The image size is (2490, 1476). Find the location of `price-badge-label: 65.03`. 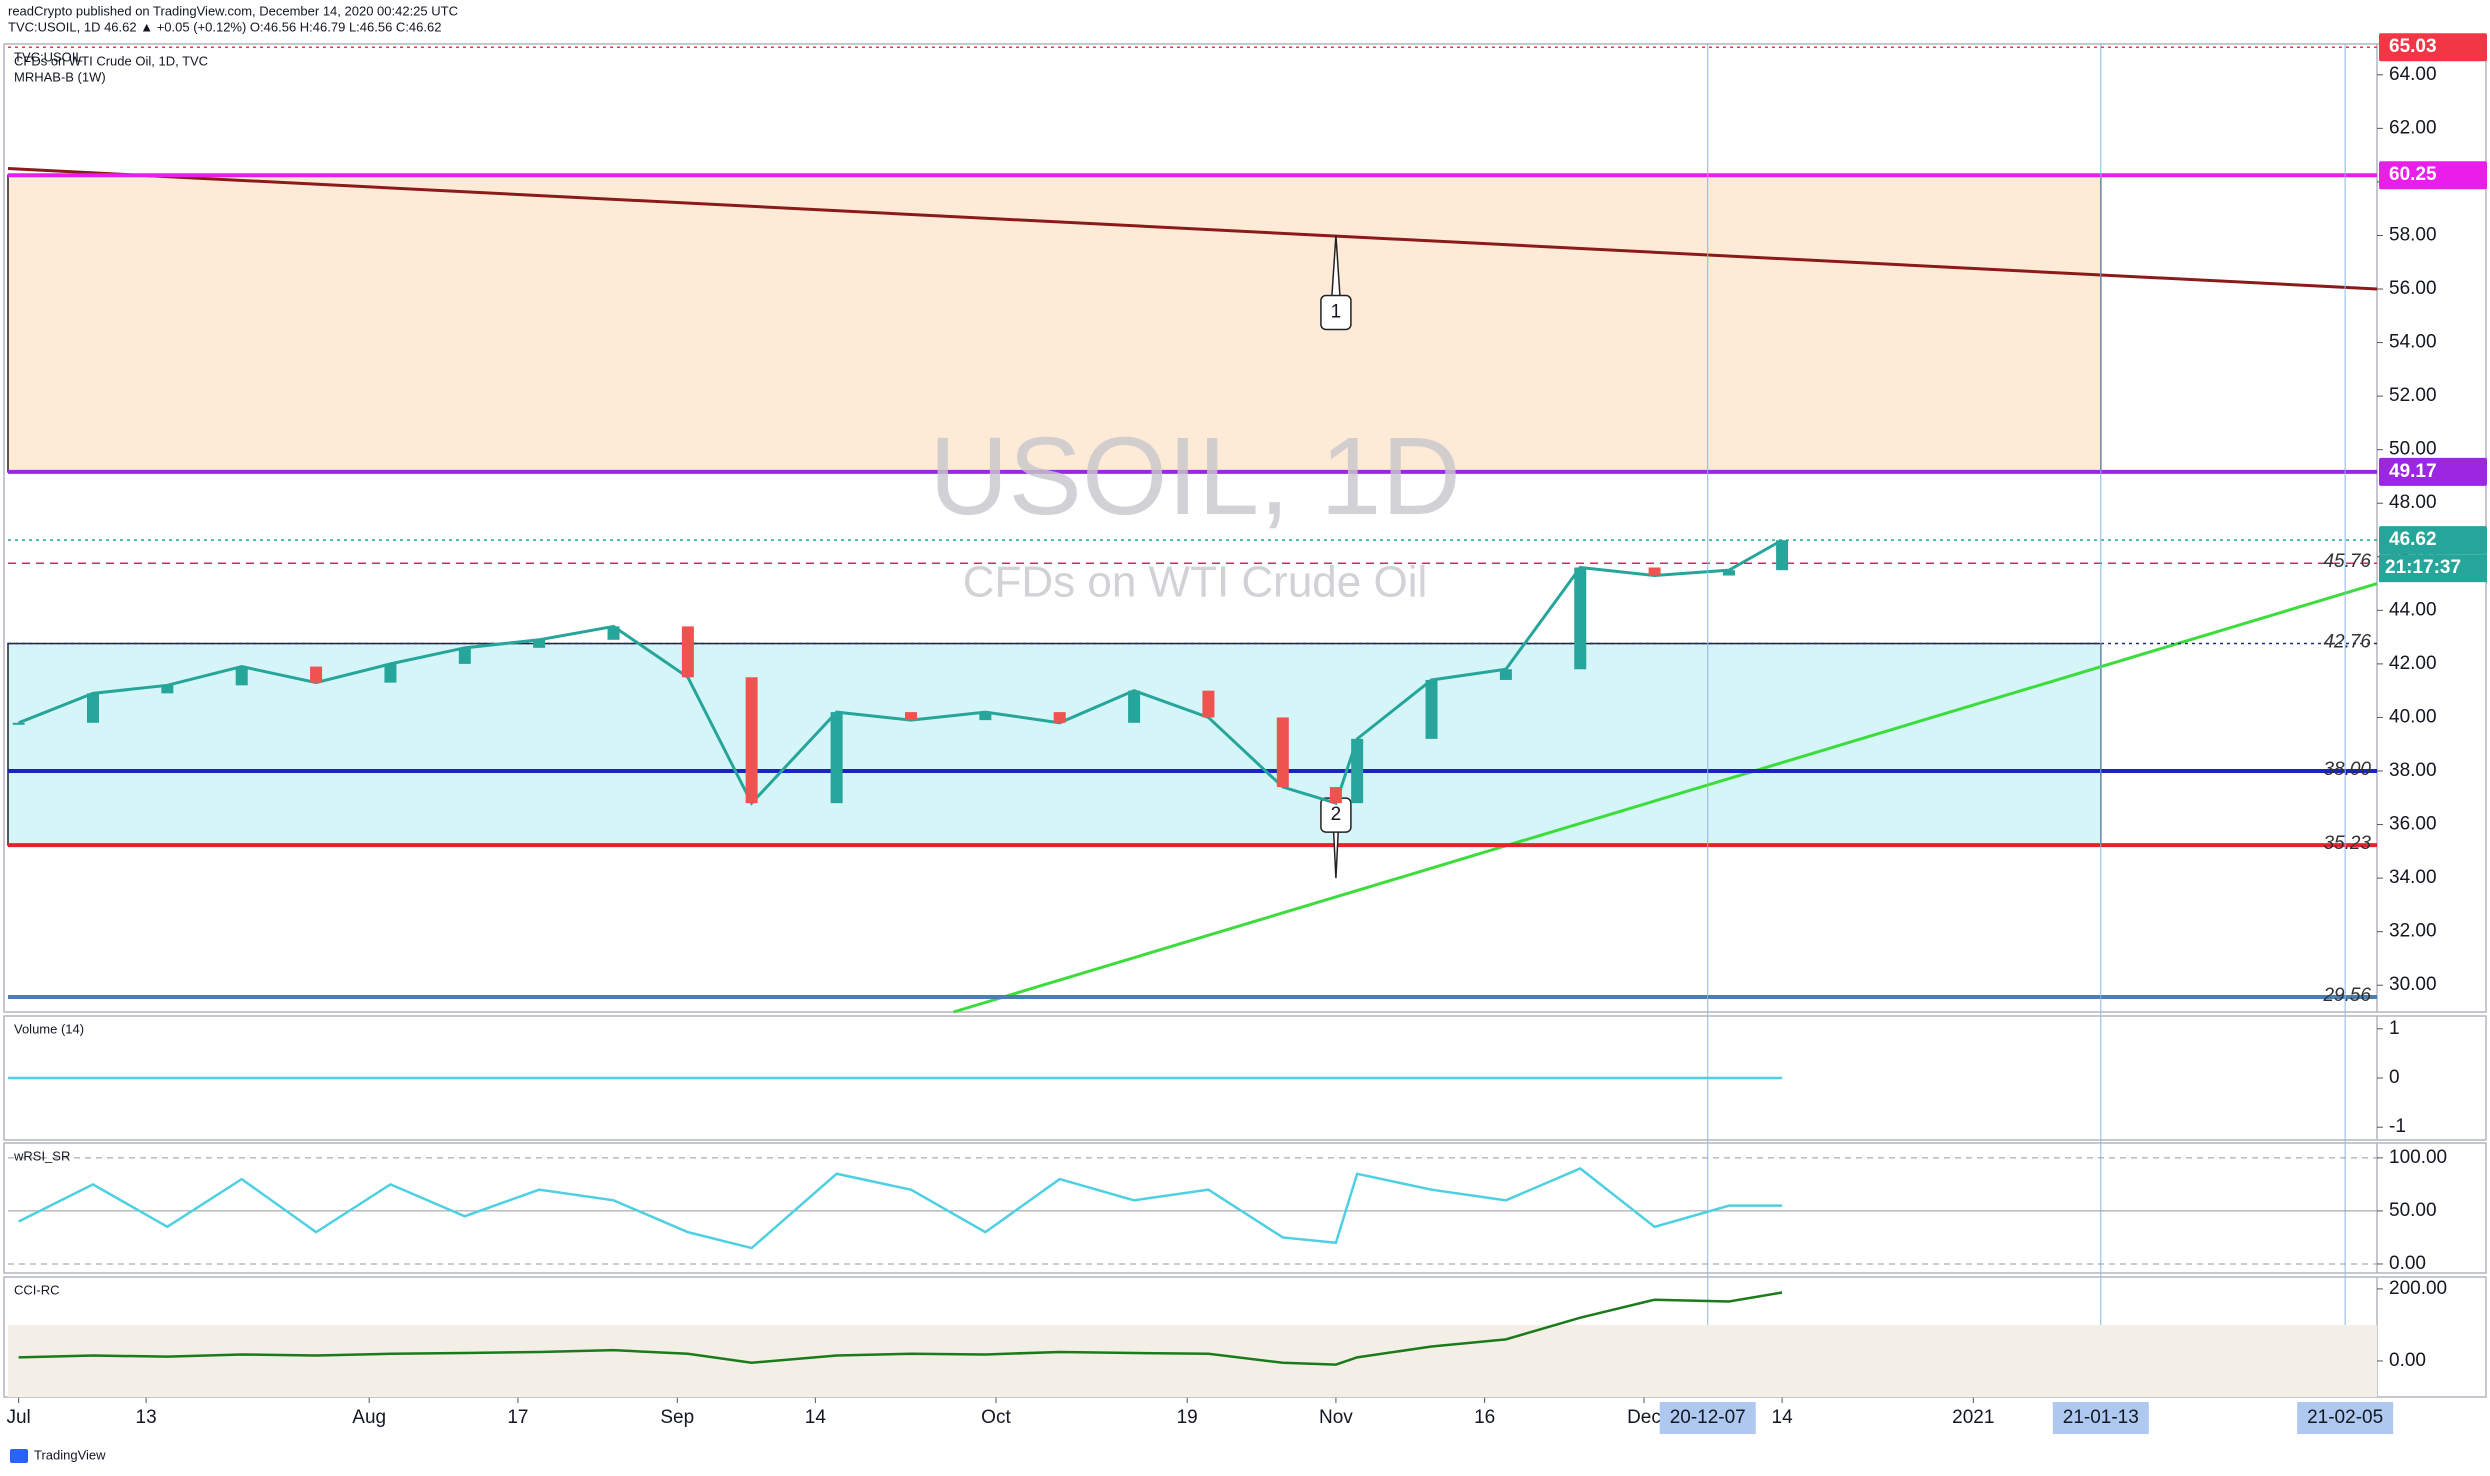

price-badge-label: 65.03 is located at coordinates (2413, 46).